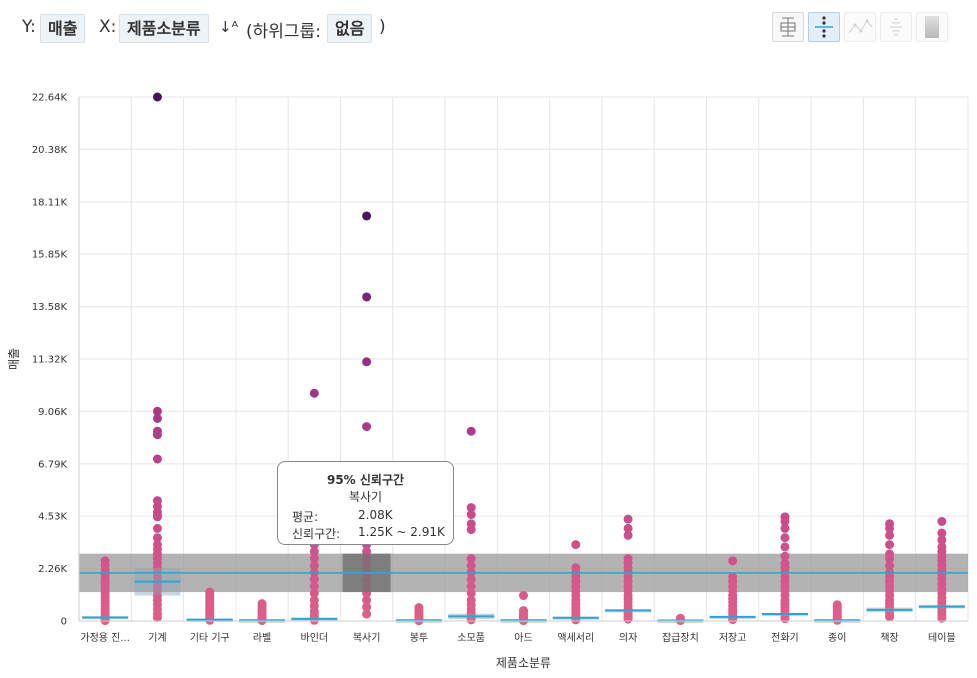 The width and height of the screenshot is (977, 678). Describe the element at coordinates (229, 27) in the screenshot. I see `sort-az-icon: ↓ᴬ` at that location.